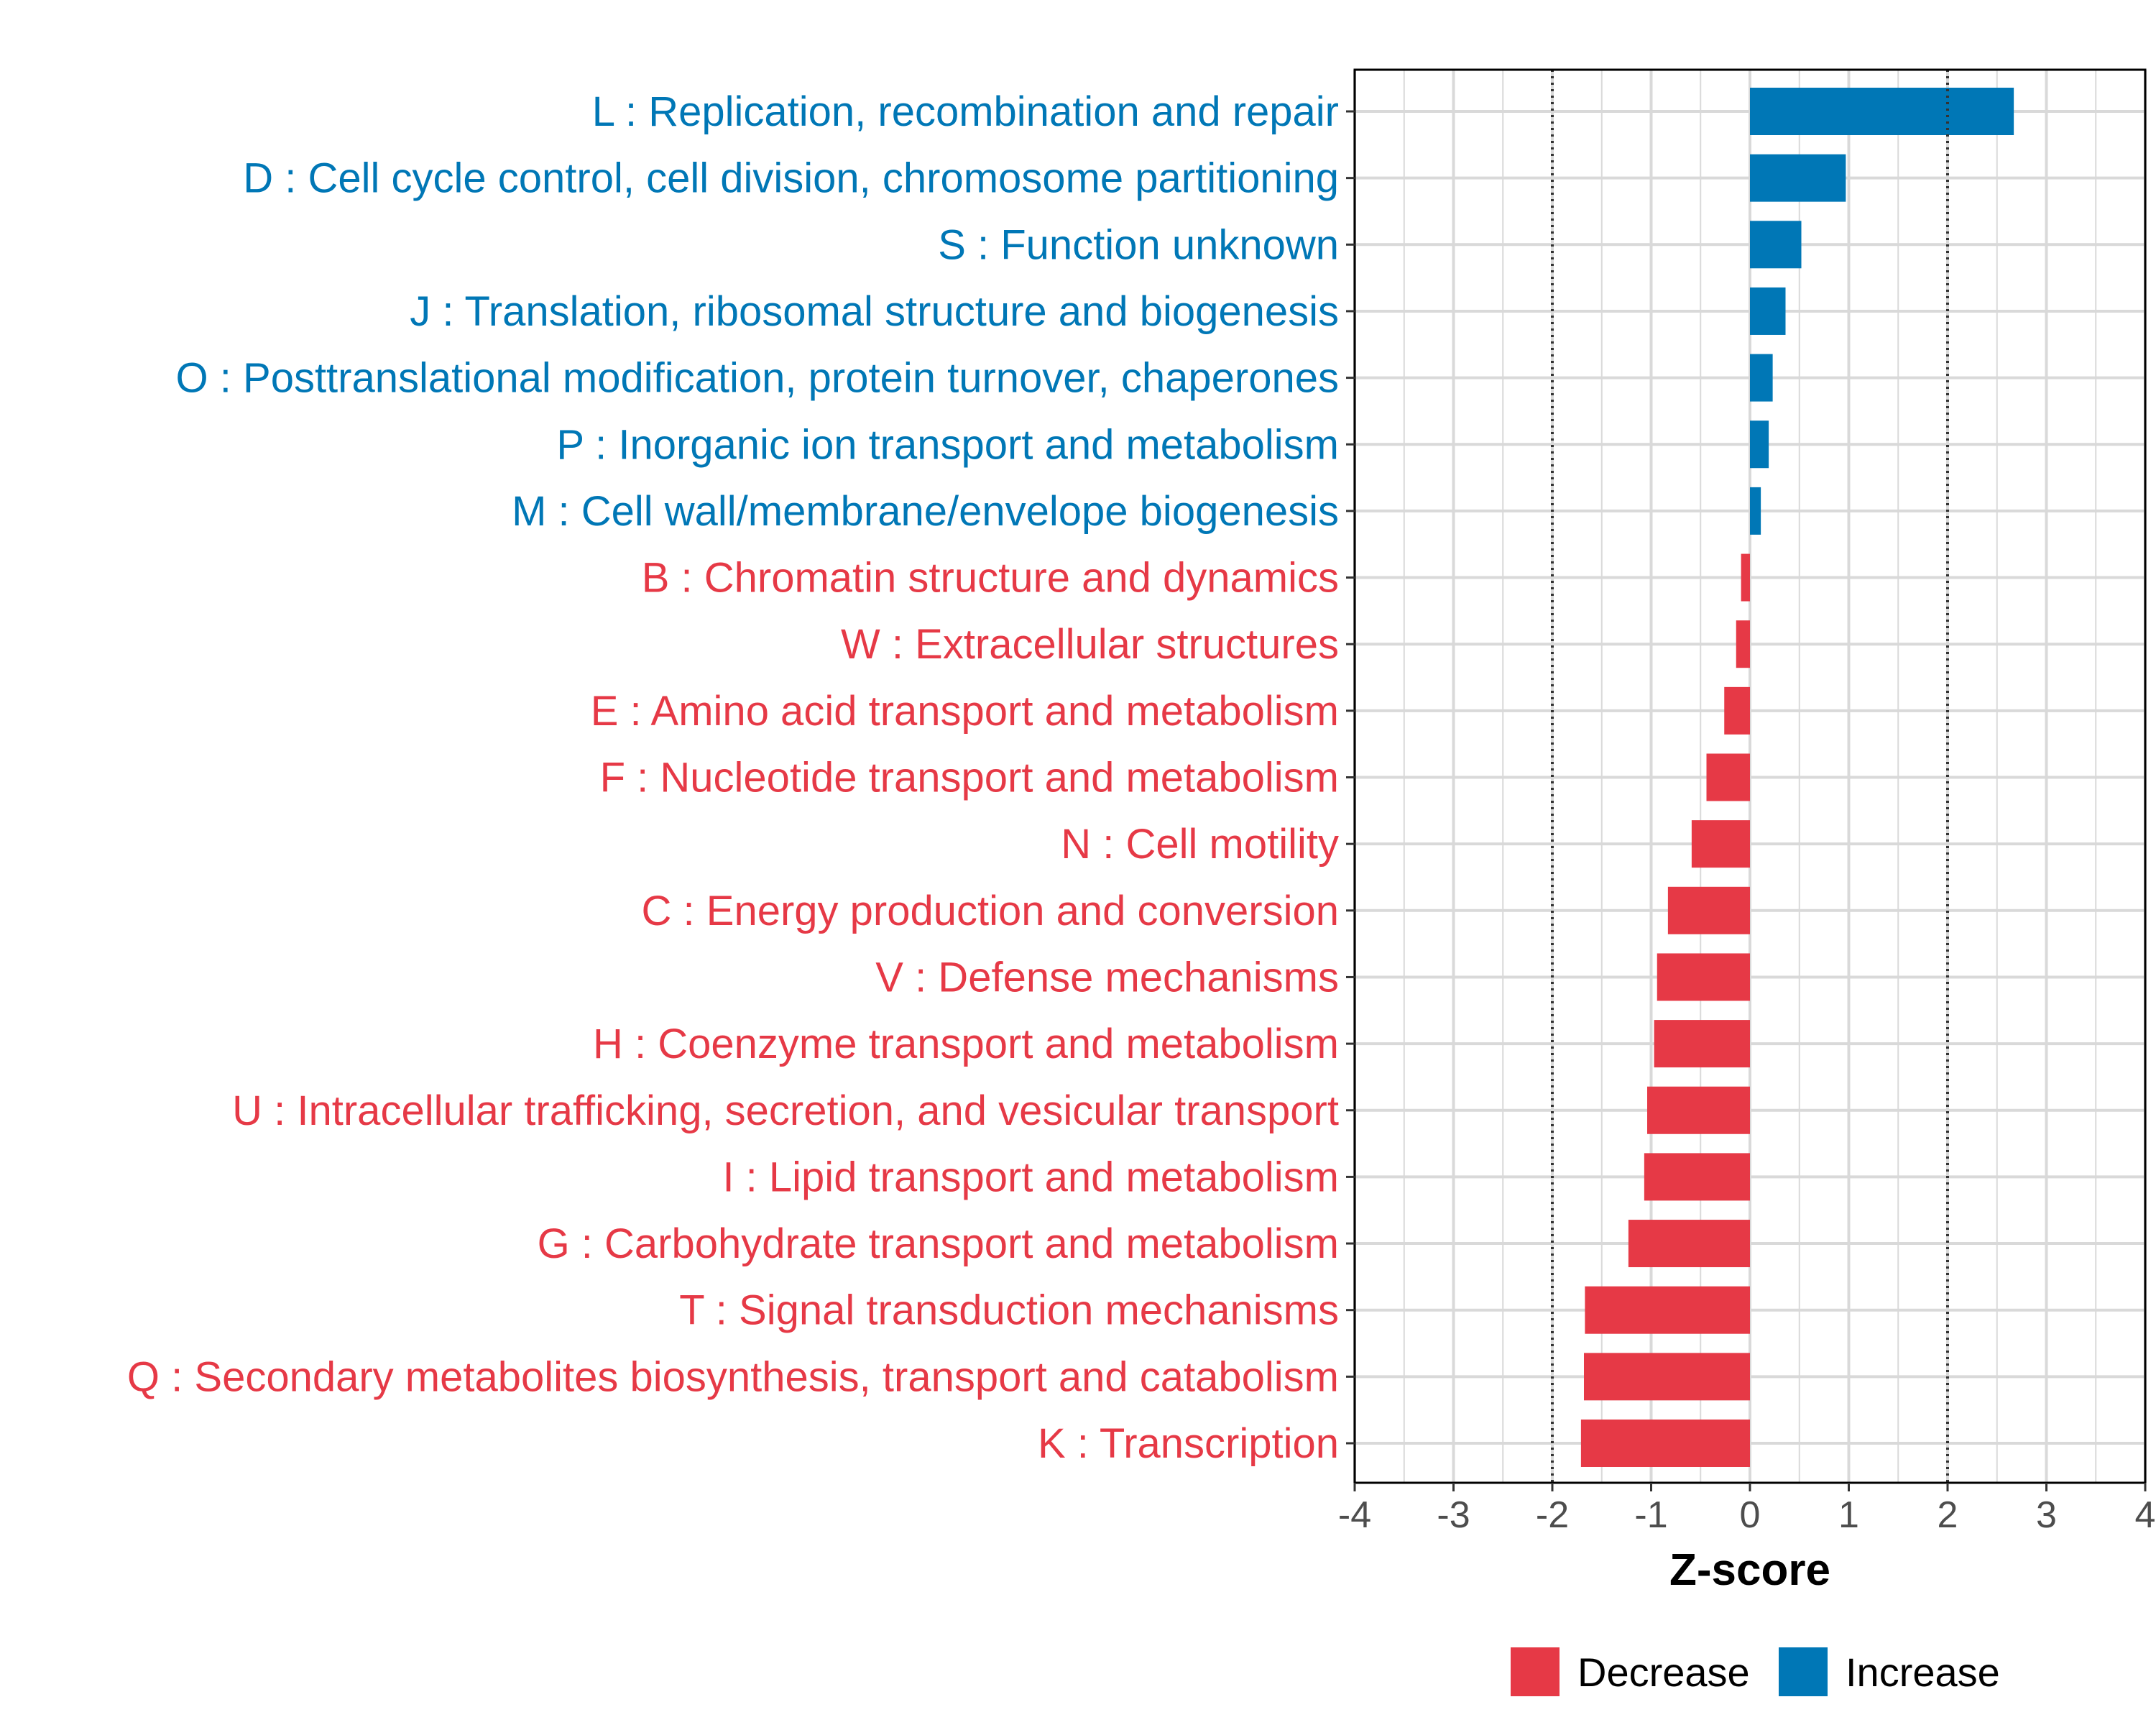 The height and width of the screenshot is (1725, 2156). What do you see at coordinates (1200, 844) in the screenshot?
I see `category-label: N : Cell motility` at bounding box center [1200, 844].